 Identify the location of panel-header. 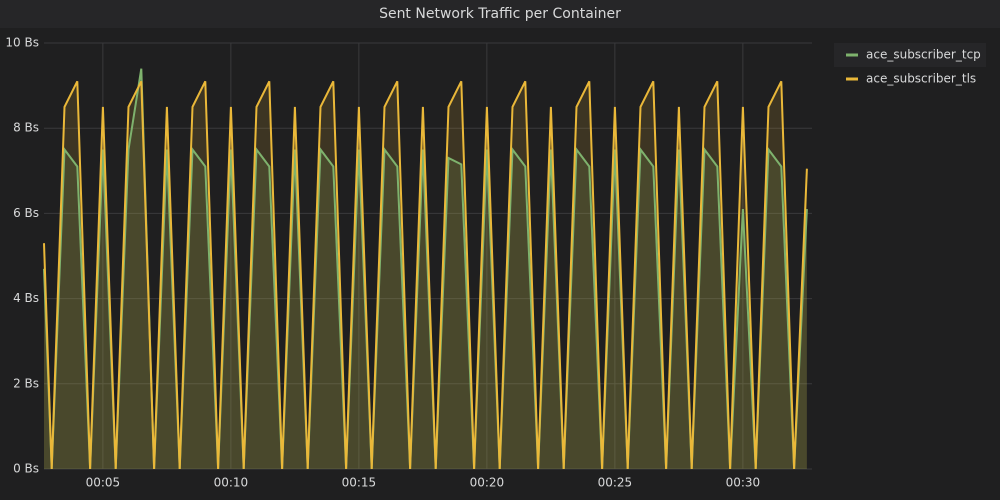
(500, 14).